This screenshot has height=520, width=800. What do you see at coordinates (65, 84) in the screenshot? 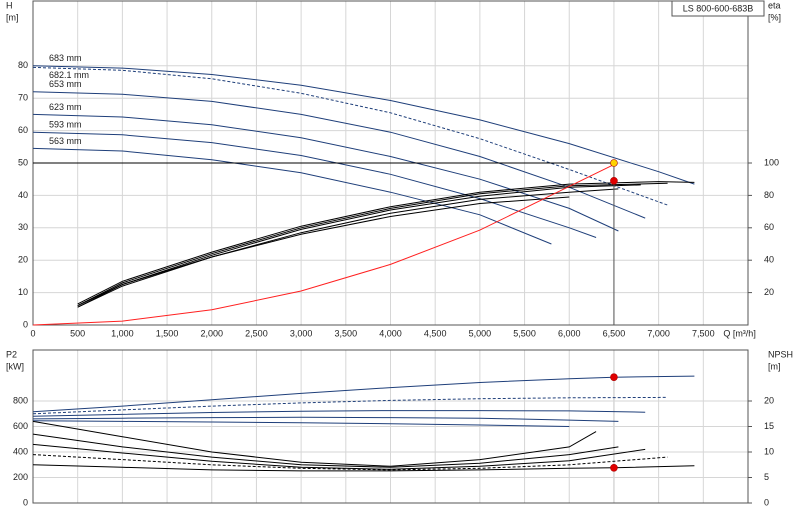
I see `curve-label: 653 mm` at bounding box center [65, 84].